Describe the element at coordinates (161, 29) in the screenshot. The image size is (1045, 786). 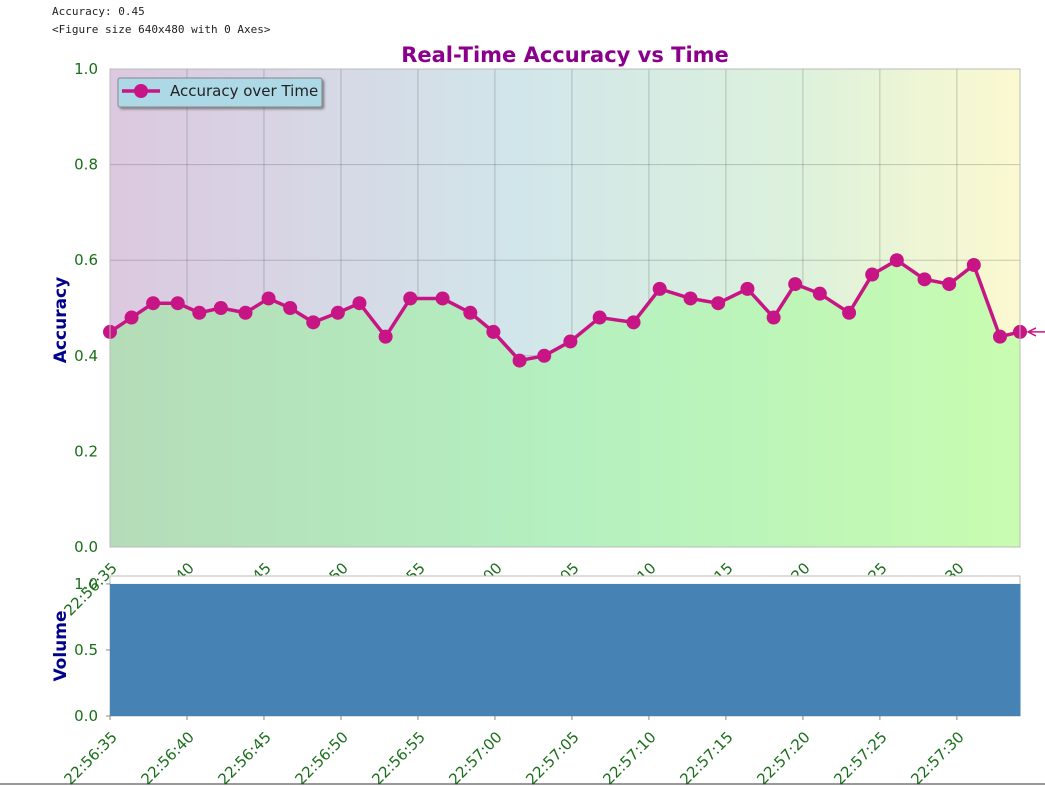
I see `console-line: <Figure size 640x480 with 0 Axes>` at that location.